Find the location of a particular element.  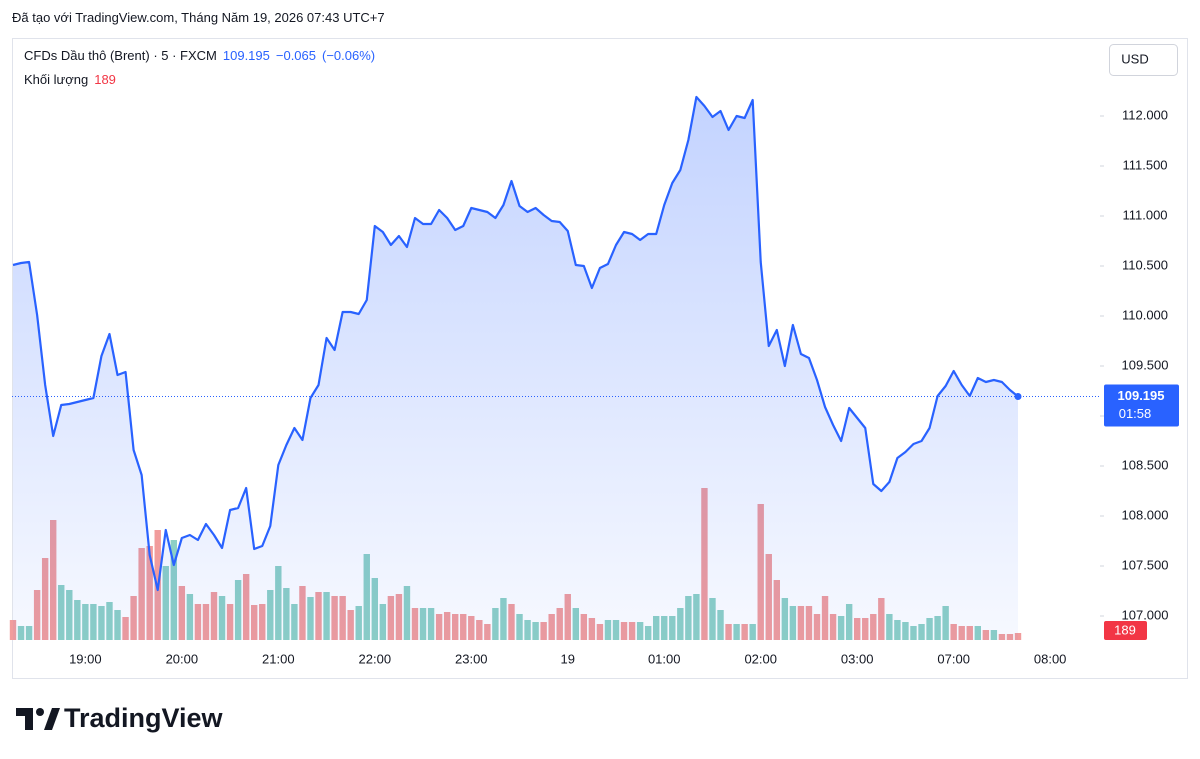

x-tick-label: 23:00 is located at coordinates (471, 658).